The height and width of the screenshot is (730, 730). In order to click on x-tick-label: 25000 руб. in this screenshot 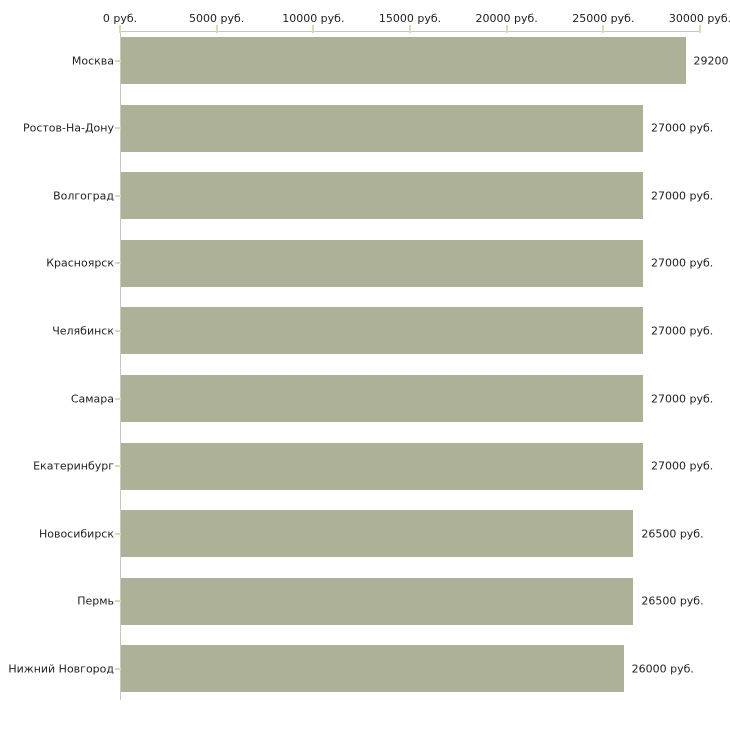, I will do `click(603, 18)`.